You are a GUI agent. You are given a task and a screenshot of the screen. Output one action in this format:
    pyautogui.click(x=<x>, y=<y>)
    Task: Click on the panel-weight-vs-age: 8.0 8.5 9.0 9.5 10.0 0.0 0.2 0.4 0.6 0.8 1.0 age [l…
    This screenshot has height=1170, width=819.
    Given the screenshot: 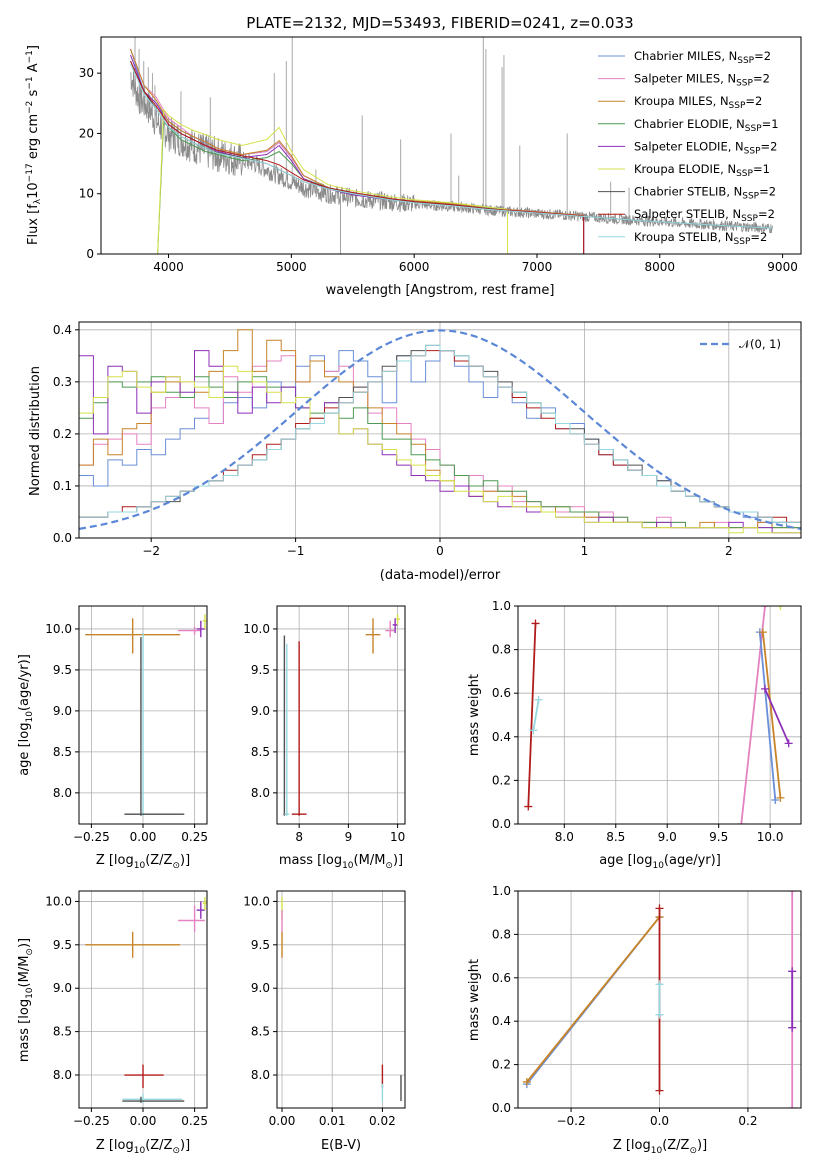 What is the action you would take?
    pyautogui.click(x=634, y=735)
    